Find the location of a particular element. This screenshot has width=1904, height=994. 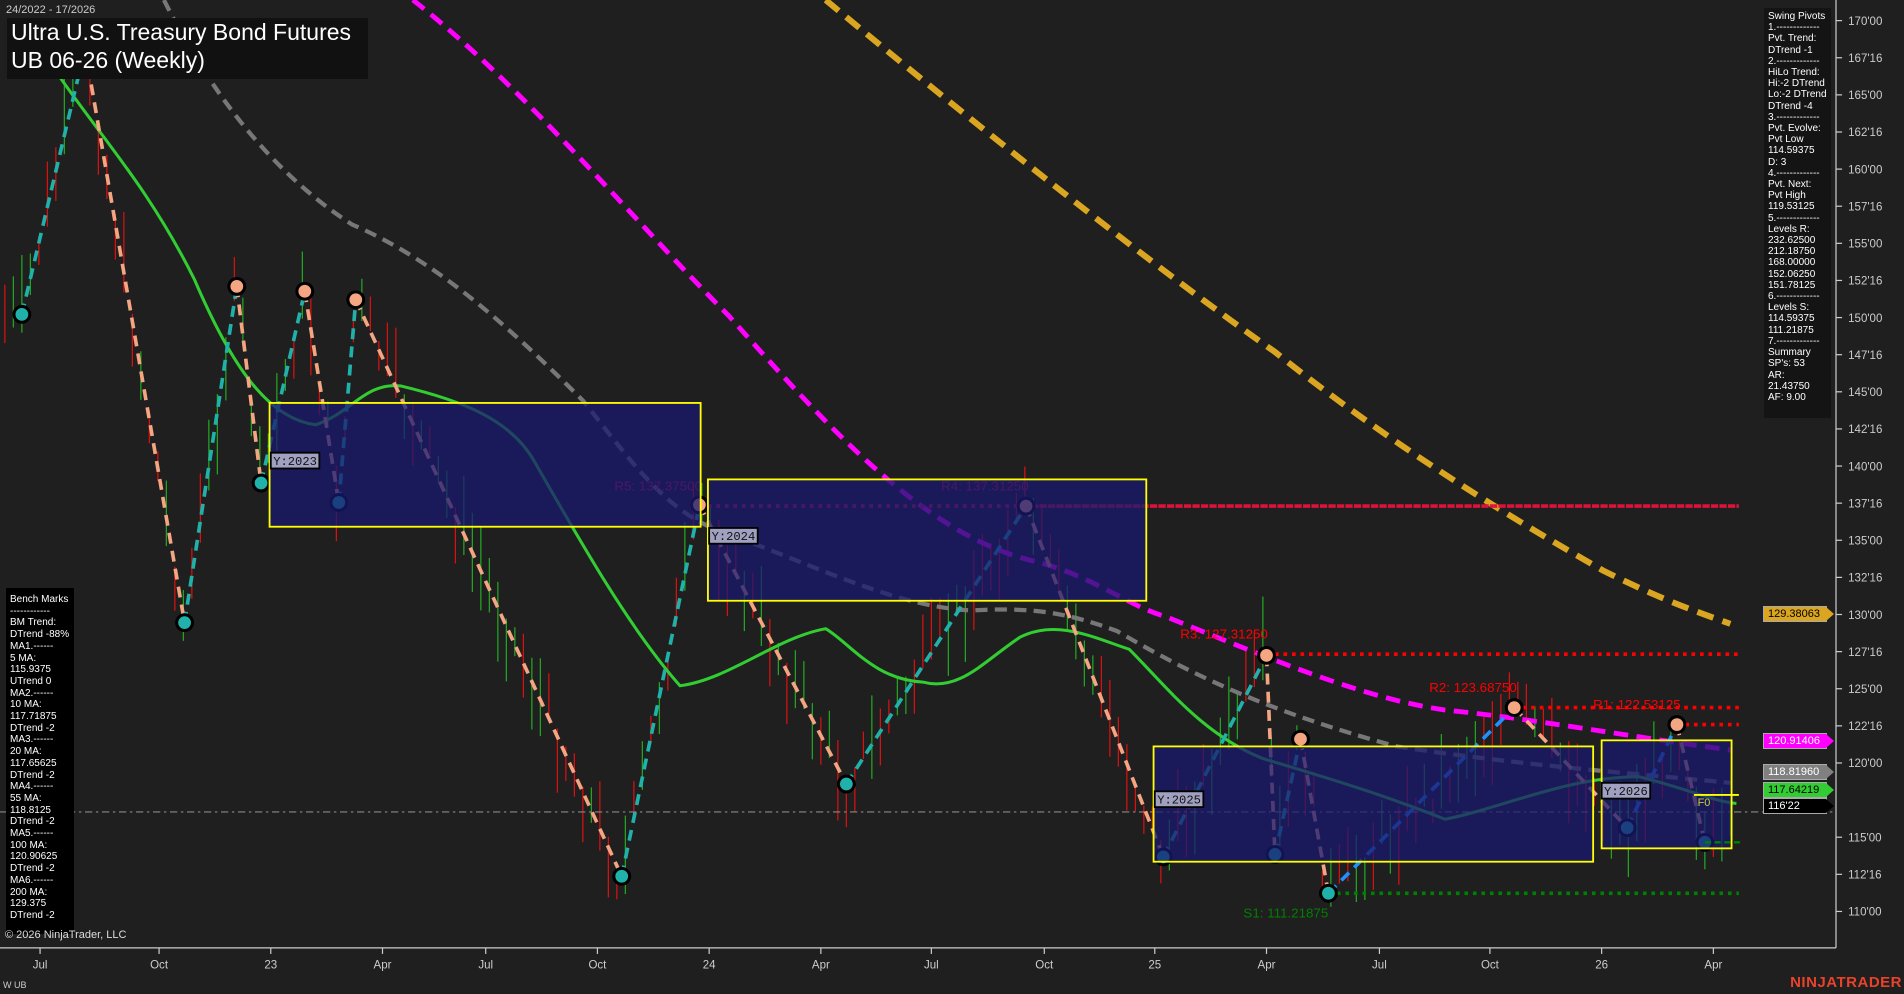

price-tick-label: 122'16 is located at coordinates (1865, 727).